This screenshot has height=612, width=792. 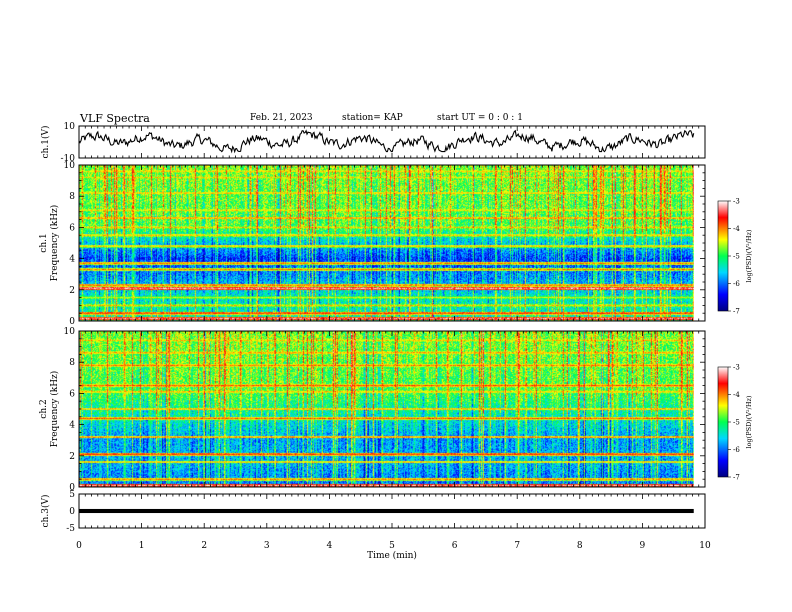 I want to click on y-tick-label: -10, so click(x=68, y=159).